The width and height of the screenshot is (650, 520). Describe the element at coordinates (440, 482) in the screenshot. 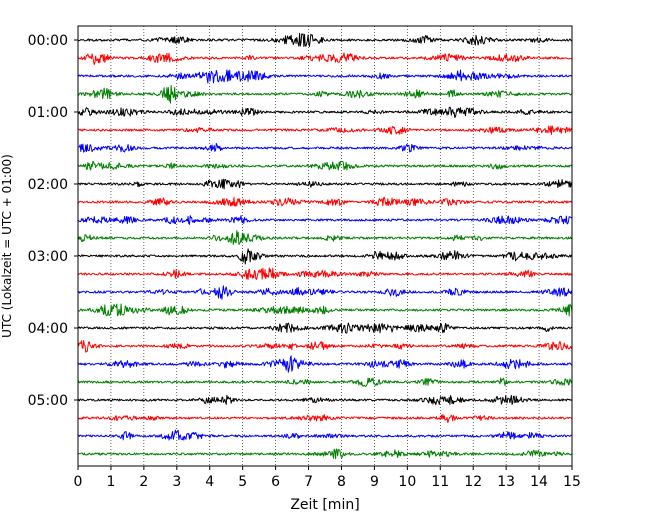

I see `x-tick-label-11: 11` at that location.